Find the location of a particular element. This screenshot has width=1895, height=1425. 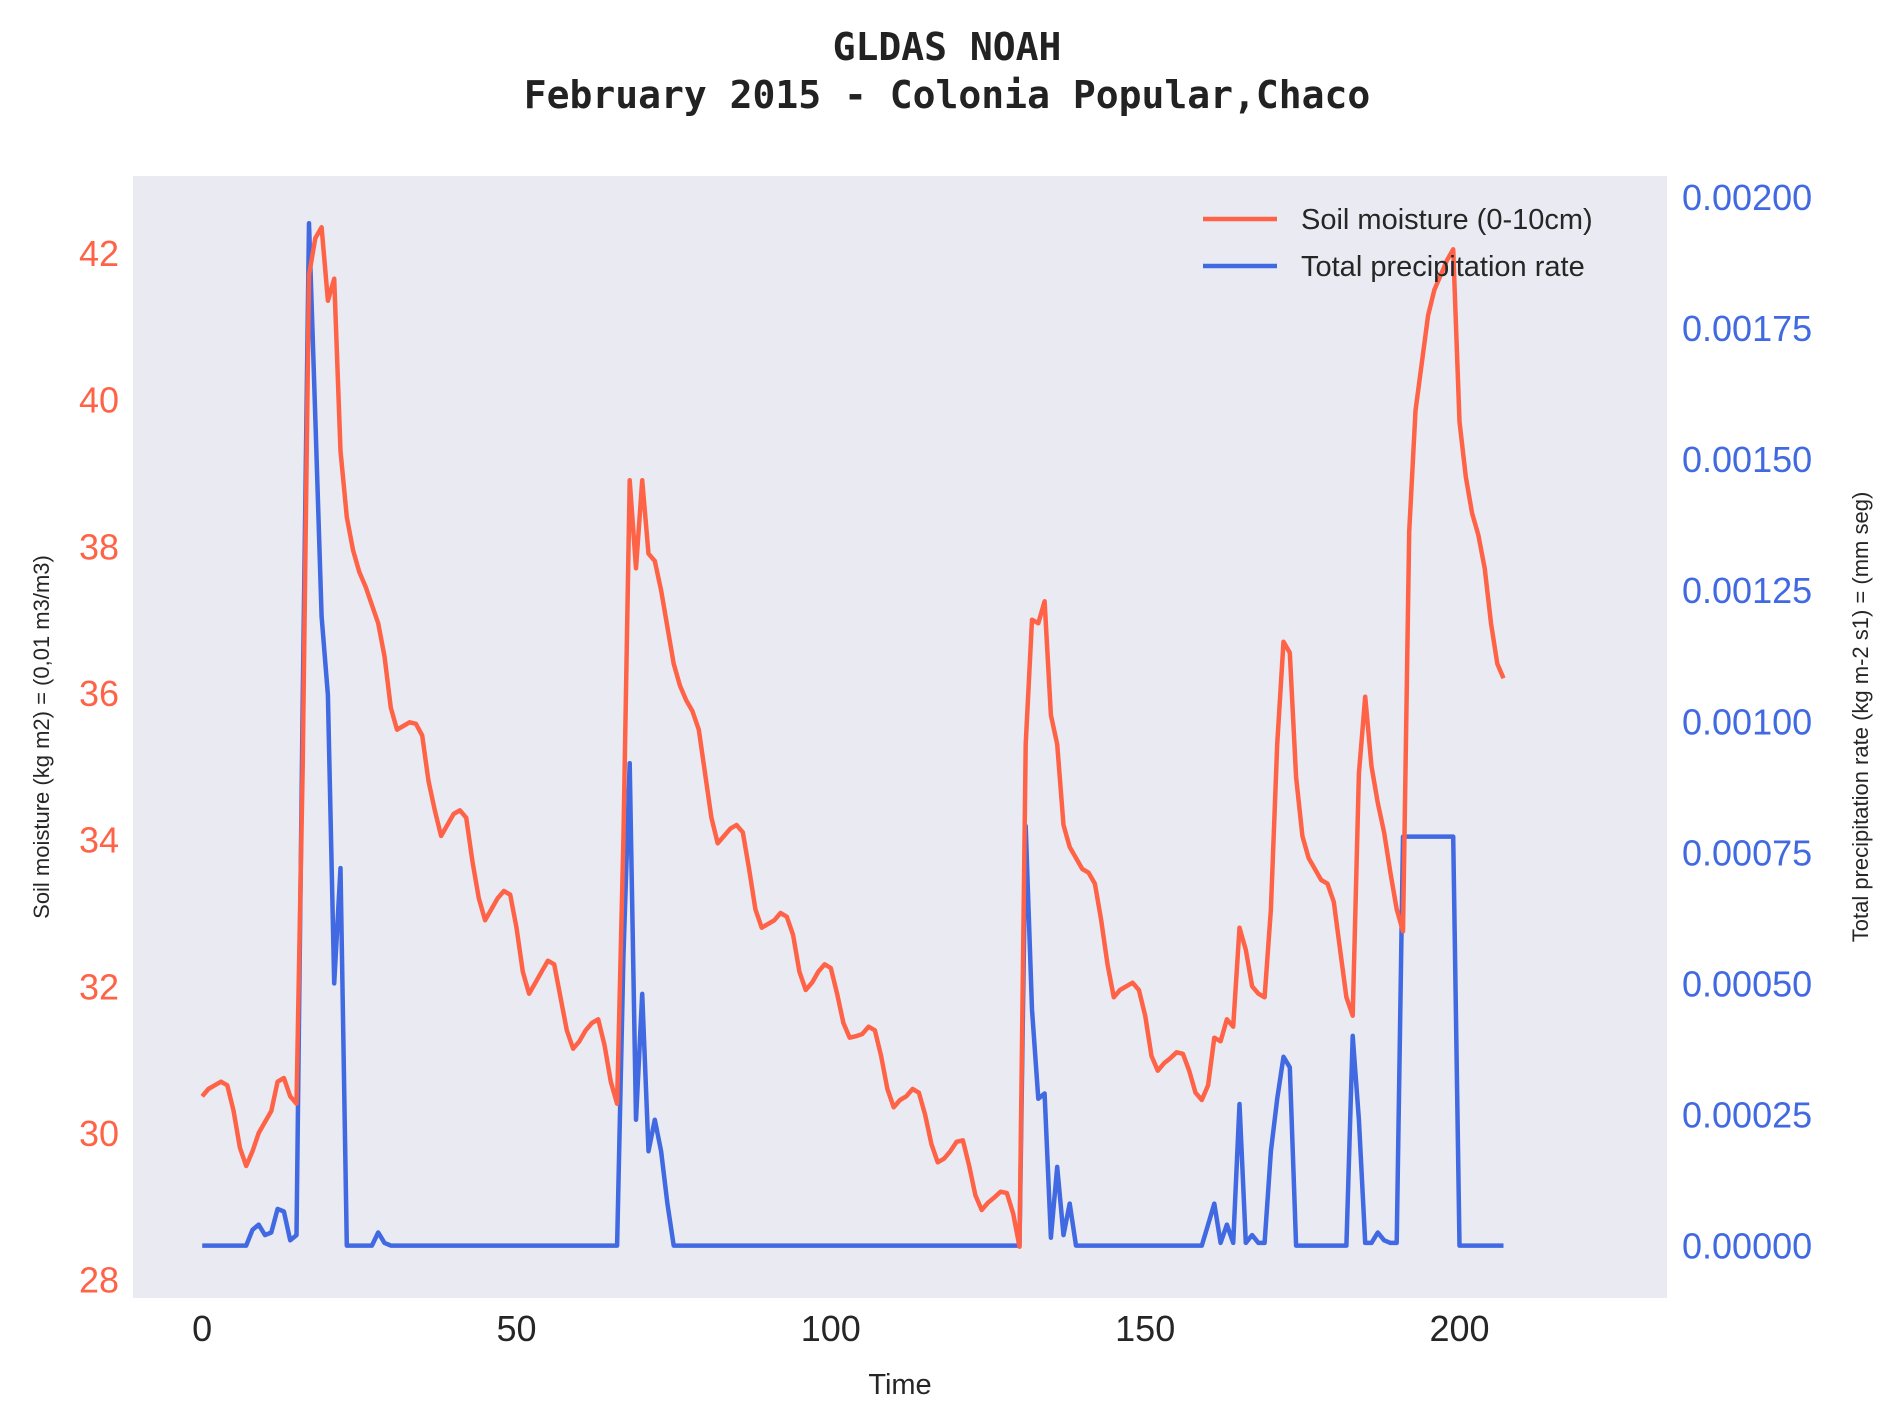

x-axis-ticks: 0 50 100 150 200 is located at coordinates (840, 1328).